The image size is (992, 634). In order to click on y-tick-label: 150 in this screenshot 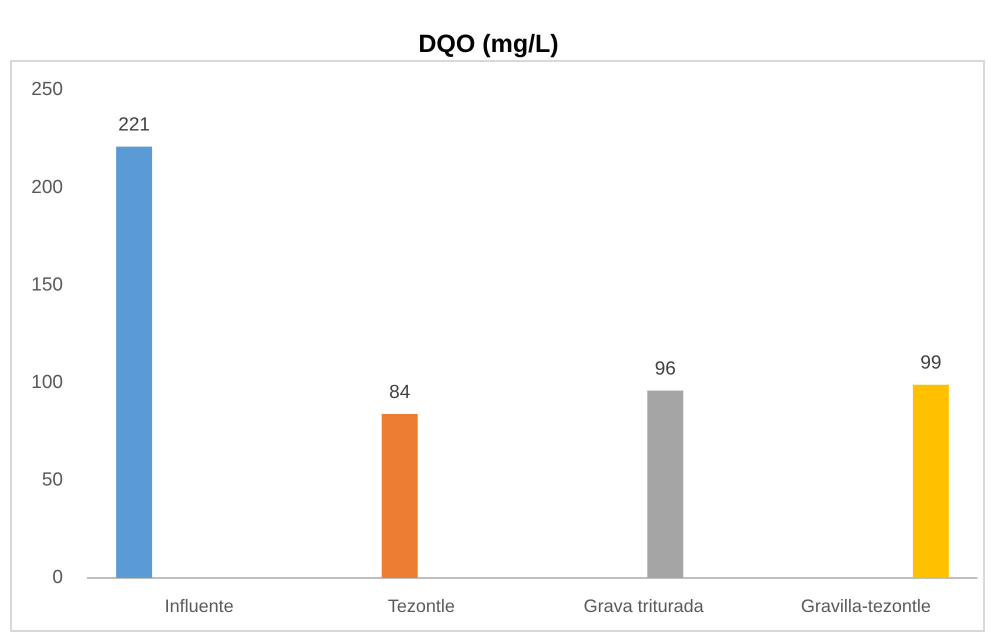, I will do `click(47, 285)`.